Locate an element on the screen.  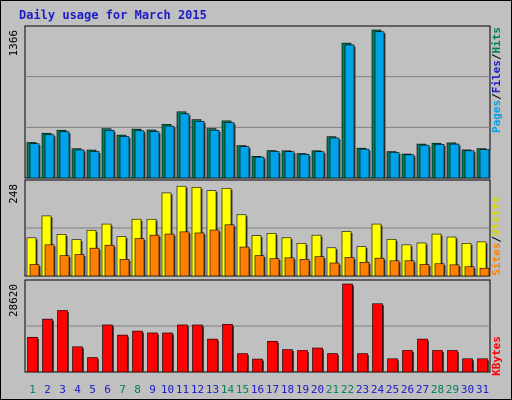
legend-top-part-2: Files is located at coordinates (496, 76).